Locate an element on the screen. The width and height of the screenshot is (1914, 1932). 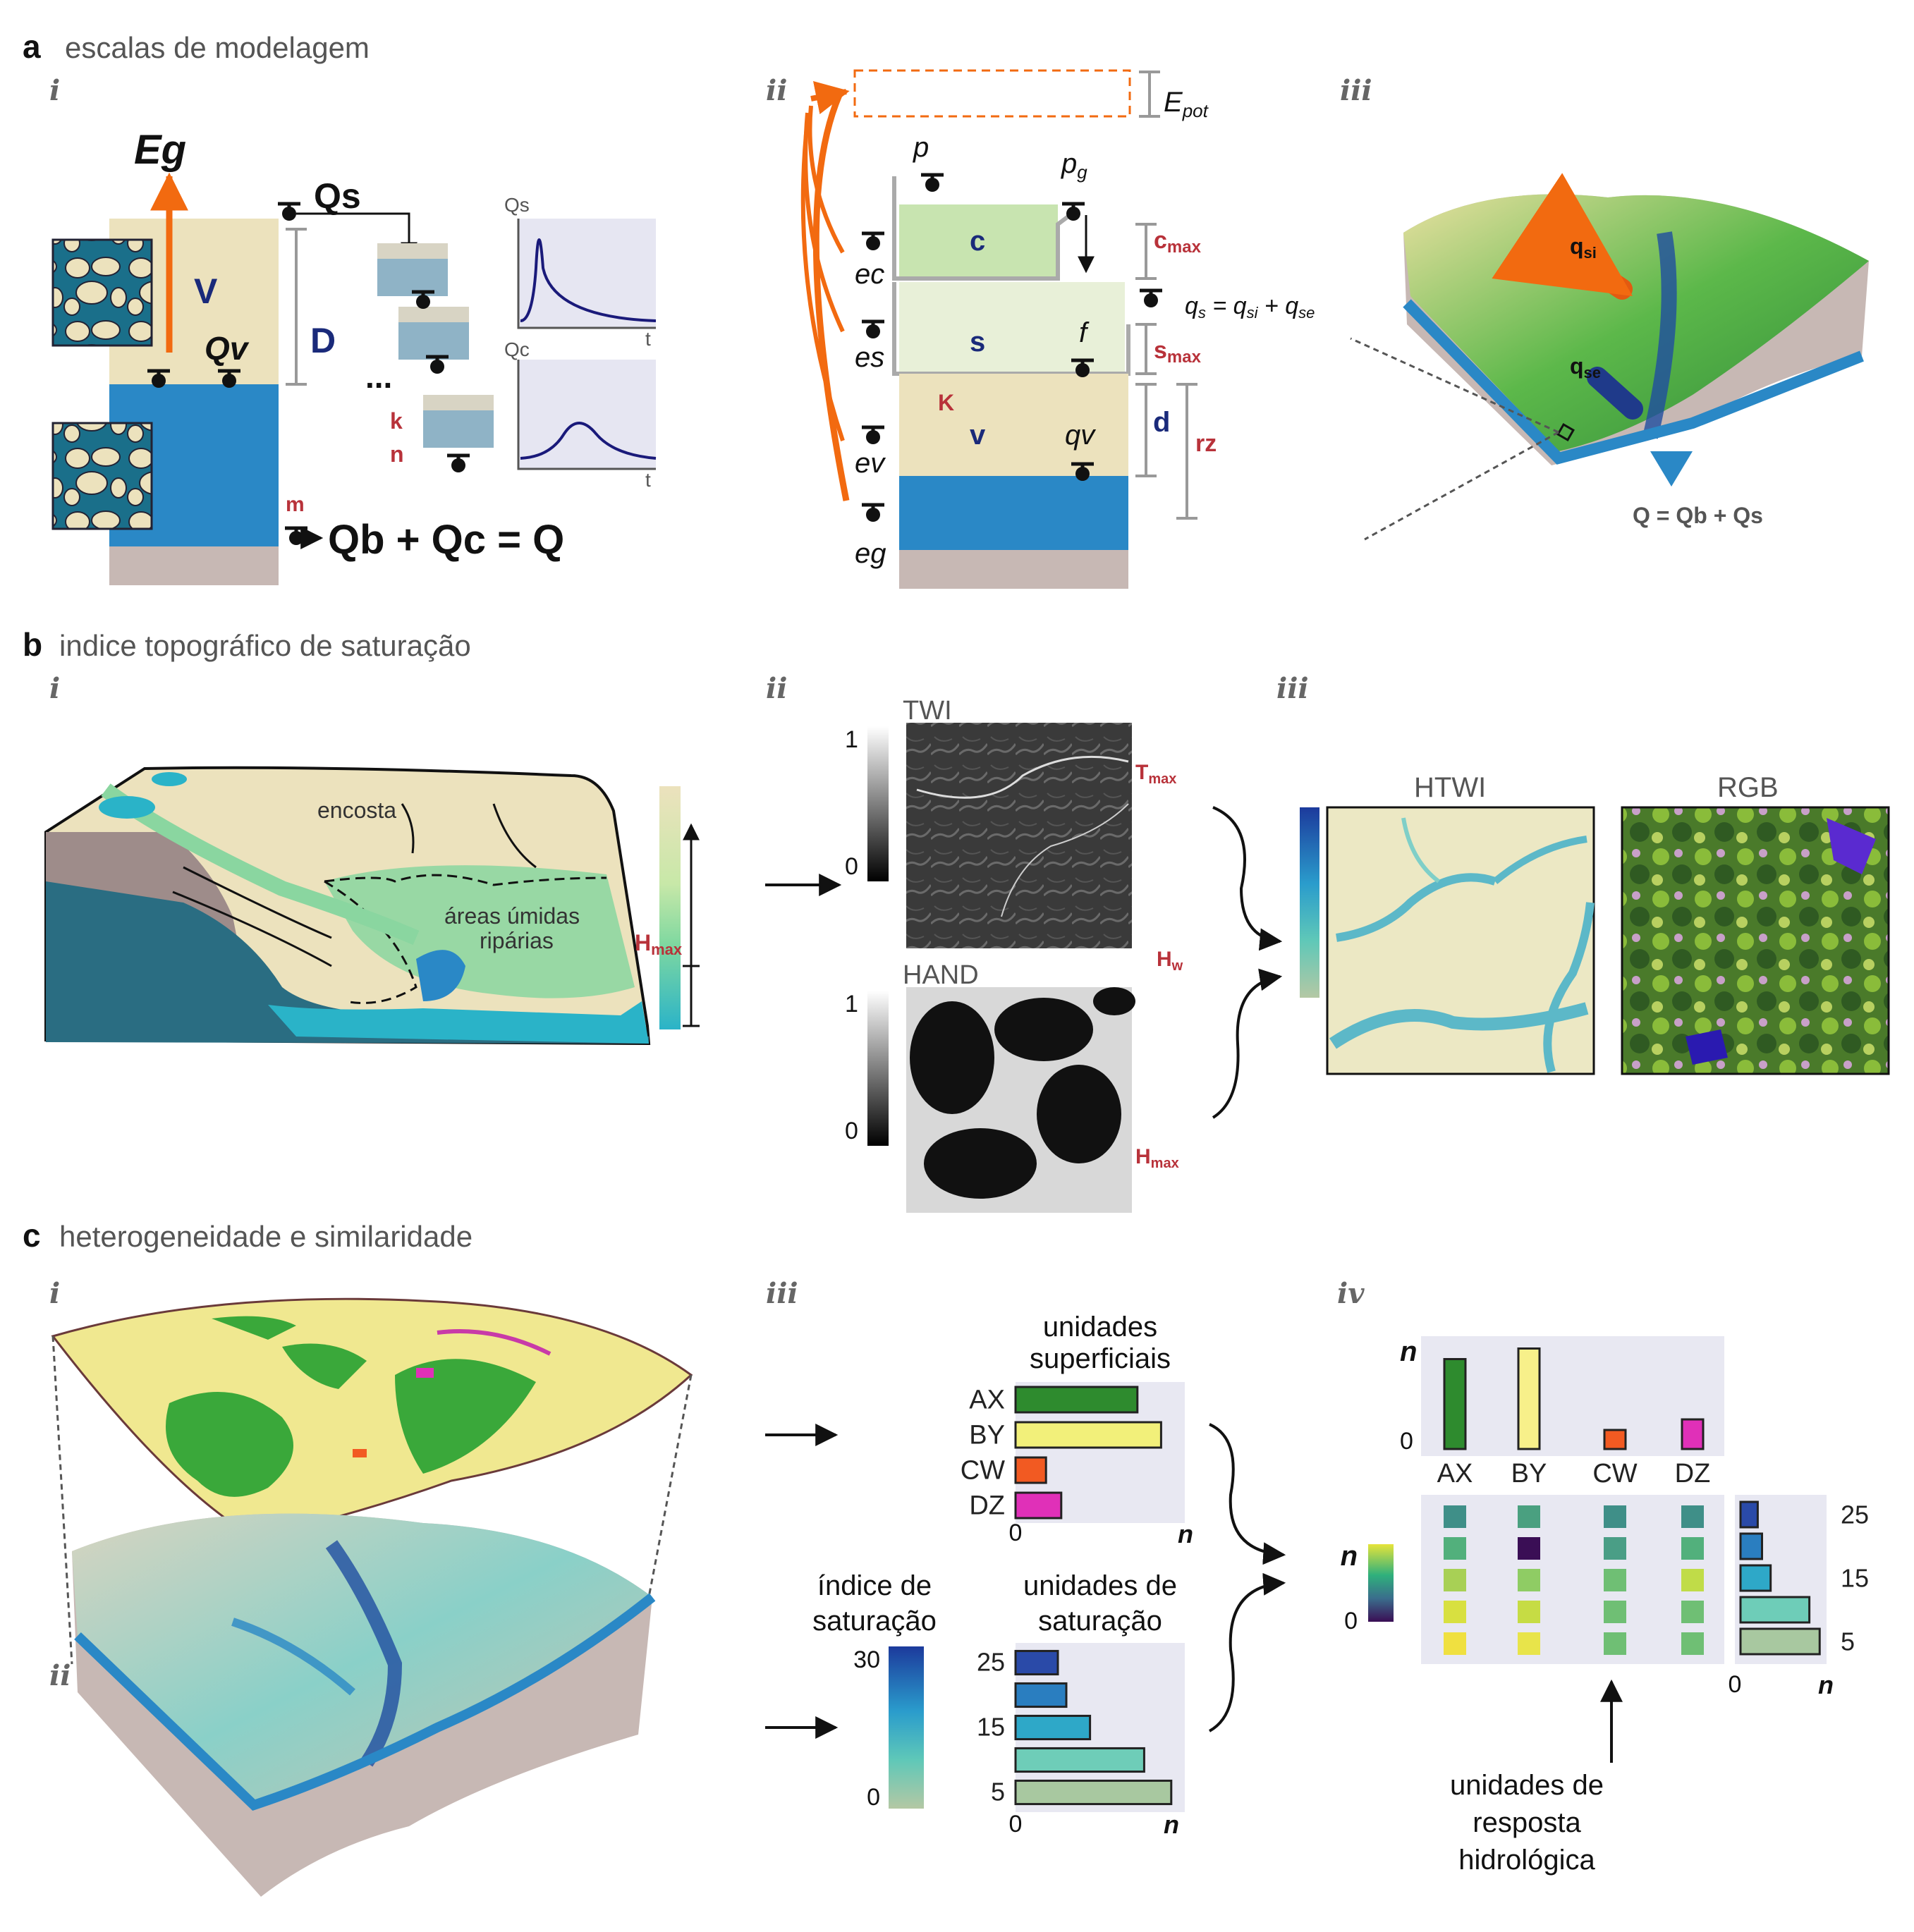
qse-label: qse is located at coordinates (1585, 367).